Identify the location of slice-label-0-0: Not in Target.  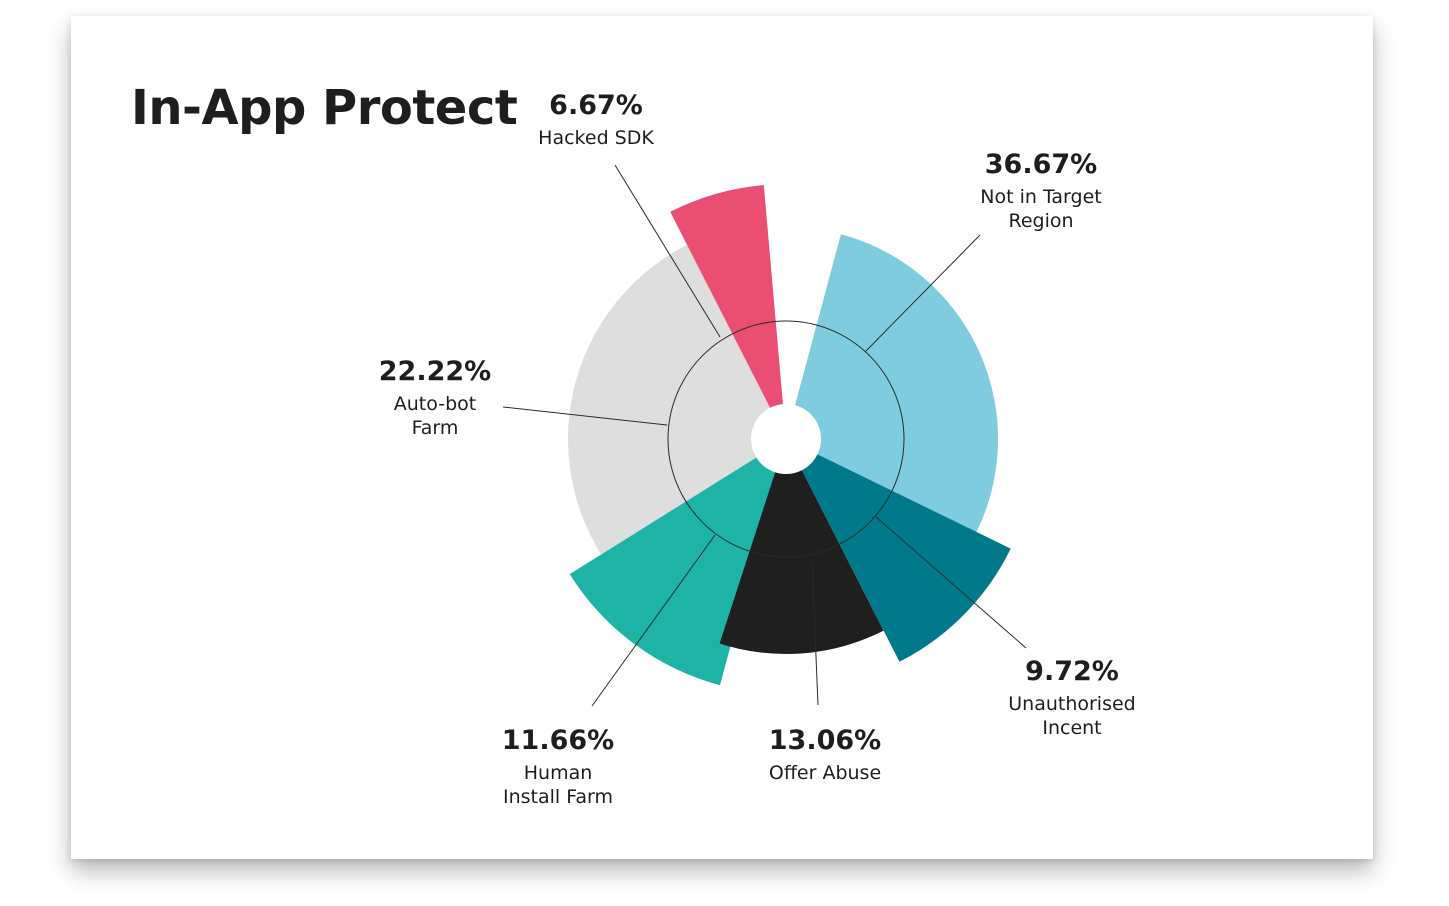
(1040, 197).